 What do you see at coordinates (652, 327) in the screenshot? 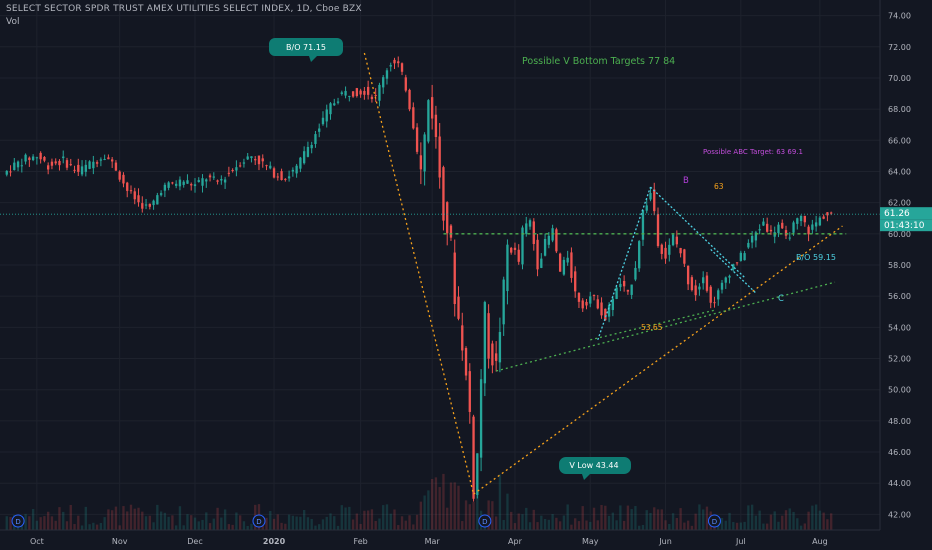
I see `label-53-65: 53.65` at bounding box center [652, 327].